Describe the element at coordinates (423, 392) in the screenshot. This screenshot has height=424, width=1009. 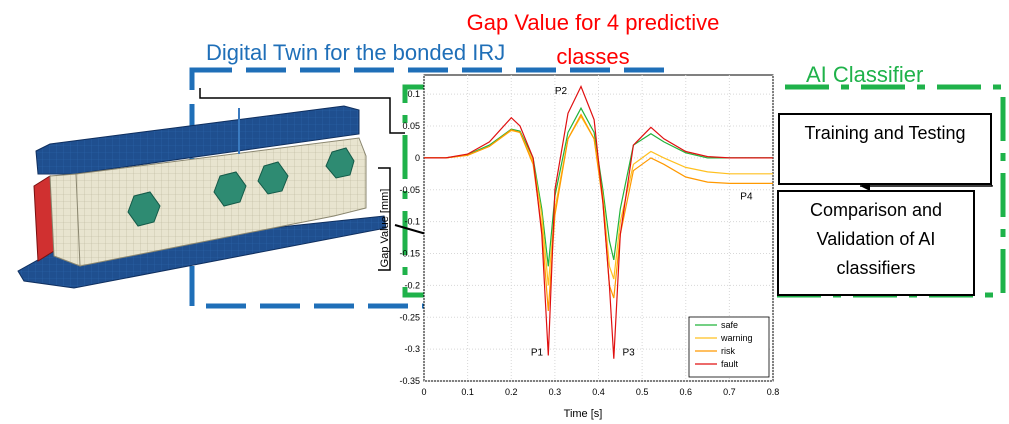
I see `x-tick-label: 0` at that location.